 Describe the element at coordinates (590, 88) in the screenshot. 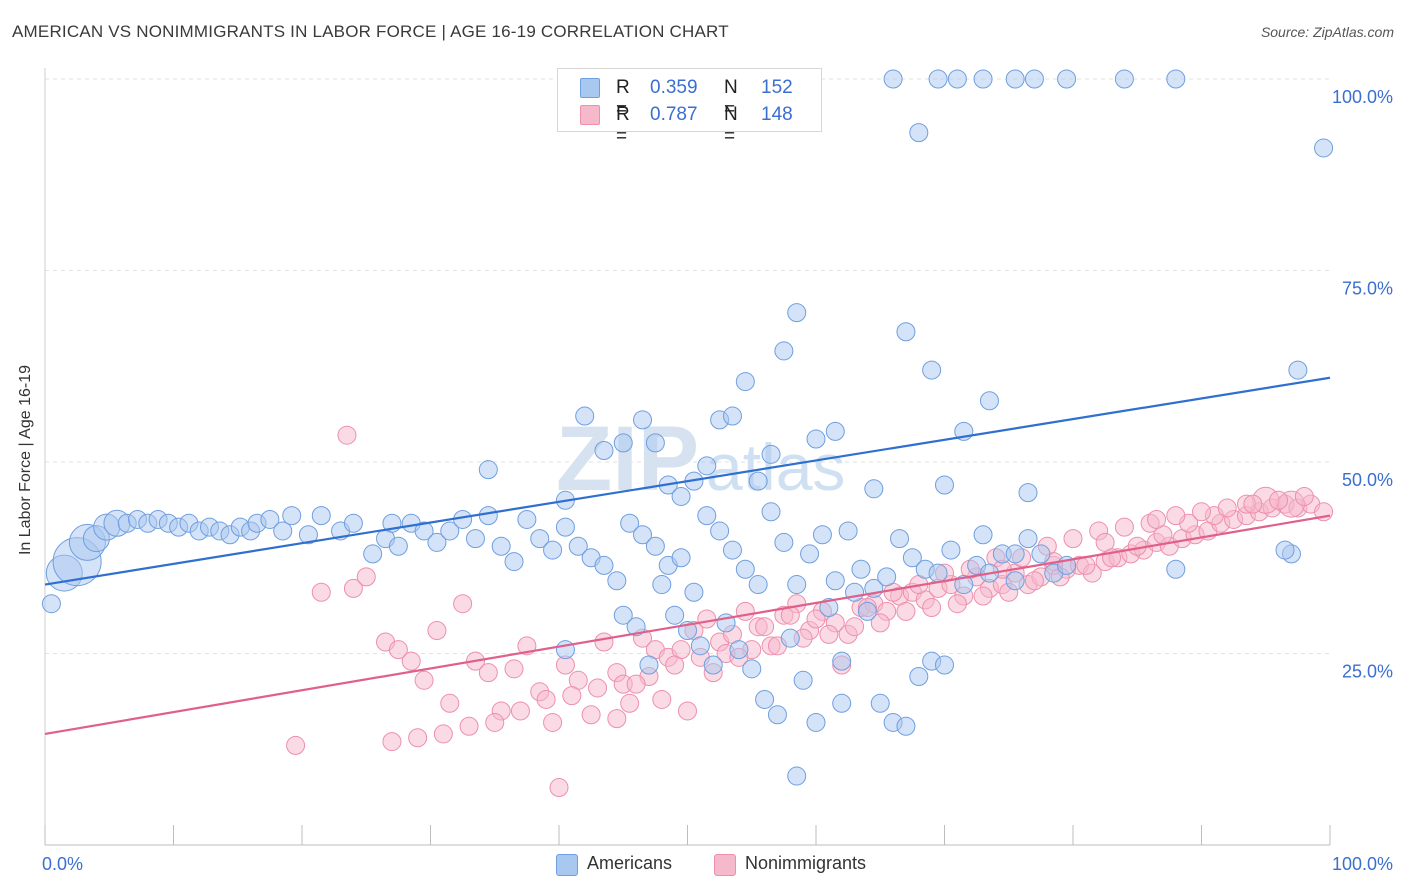

I see `americans-swatch` at that location.